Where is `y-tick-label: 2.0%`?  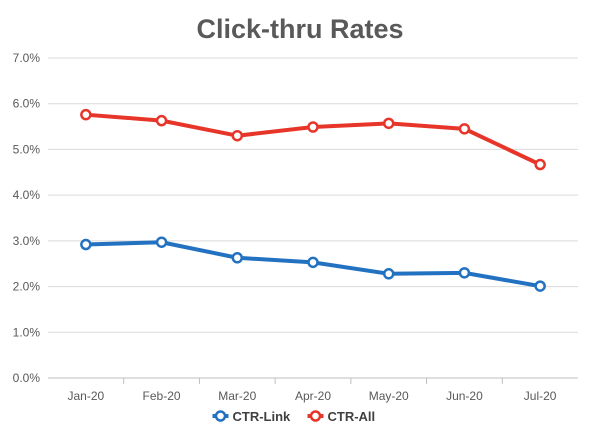
y-tick-label: 2.0% is located at coordinates (27, 287).